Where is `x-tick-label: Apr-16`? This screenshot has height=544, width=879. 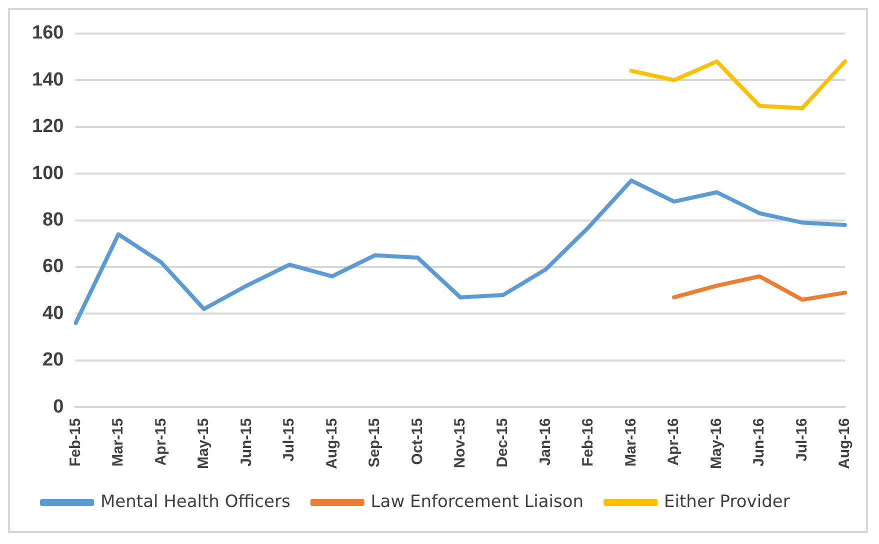 x-tick-label: Apr-16 is located at coordinates (673, 442).